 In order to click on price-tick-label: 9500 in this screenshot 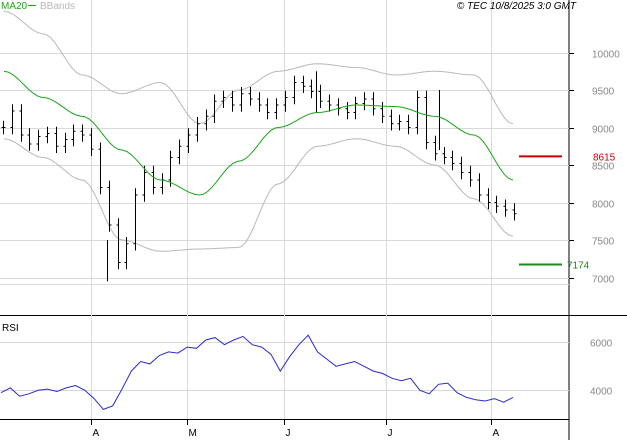, I will do `click(603, 92)`.